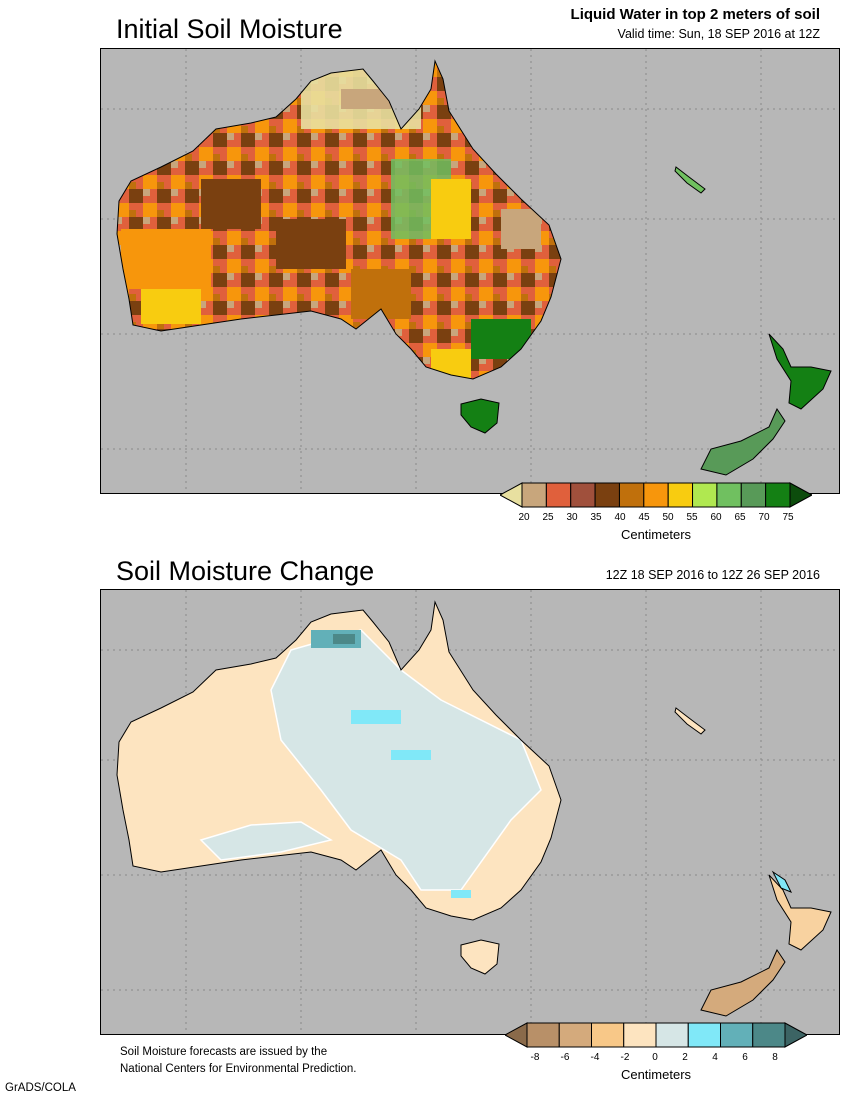 The width and height of the screenshot is (850, 1100). Describe the element at coordinates (40, 1088) in the screenshot. I see `grads-credit: GrADS/COLA` at that location.